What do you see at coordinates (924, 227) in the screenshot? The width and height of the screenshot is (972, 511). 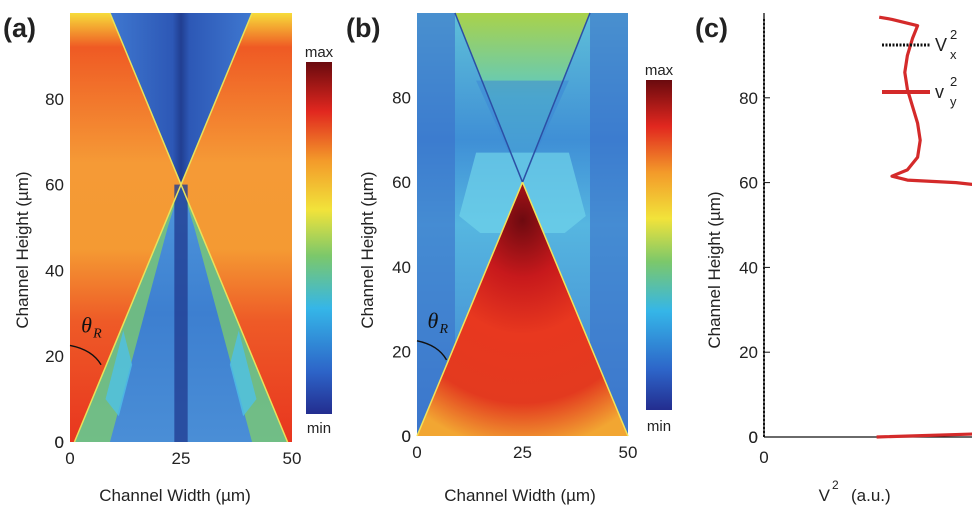 I see `series-line-vy2` at bounding box center [924, 227].